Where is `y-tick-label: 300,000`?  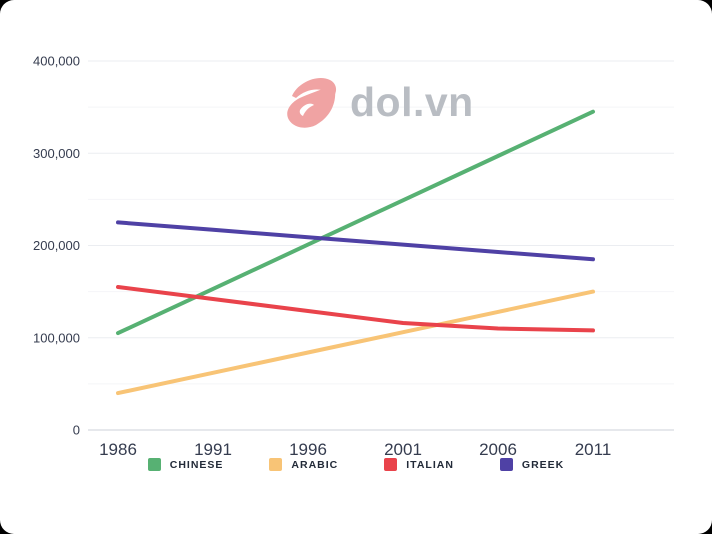 y-tick-label: 300,000 is located at coordinates (56, 153).